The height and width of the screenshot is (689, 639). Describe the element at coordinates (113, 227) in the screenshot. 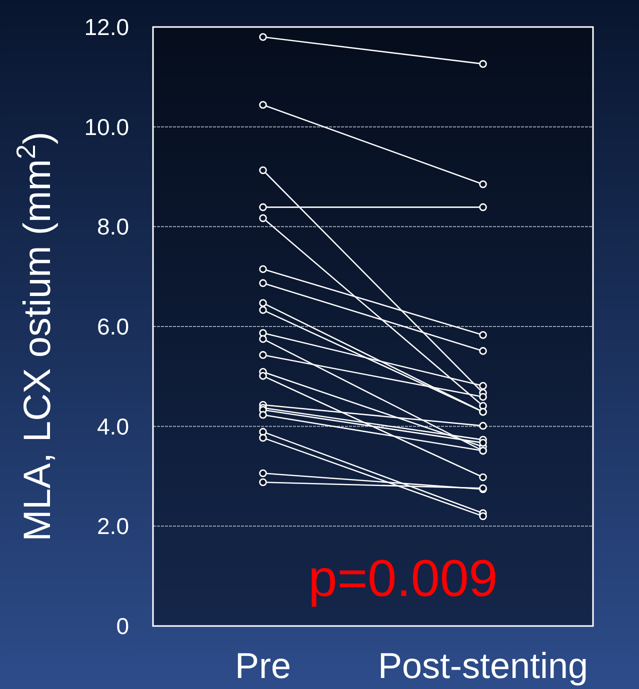

I see `y-tick-label: 8.0` at that location.